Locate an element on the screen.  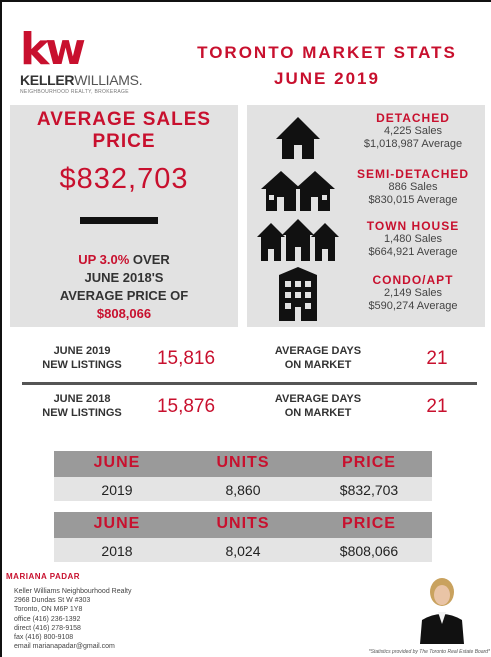
summary-table-2019: JUNE UNITS PRICE 2019 8,860 $832,703 is located at coordinates (243, 476).